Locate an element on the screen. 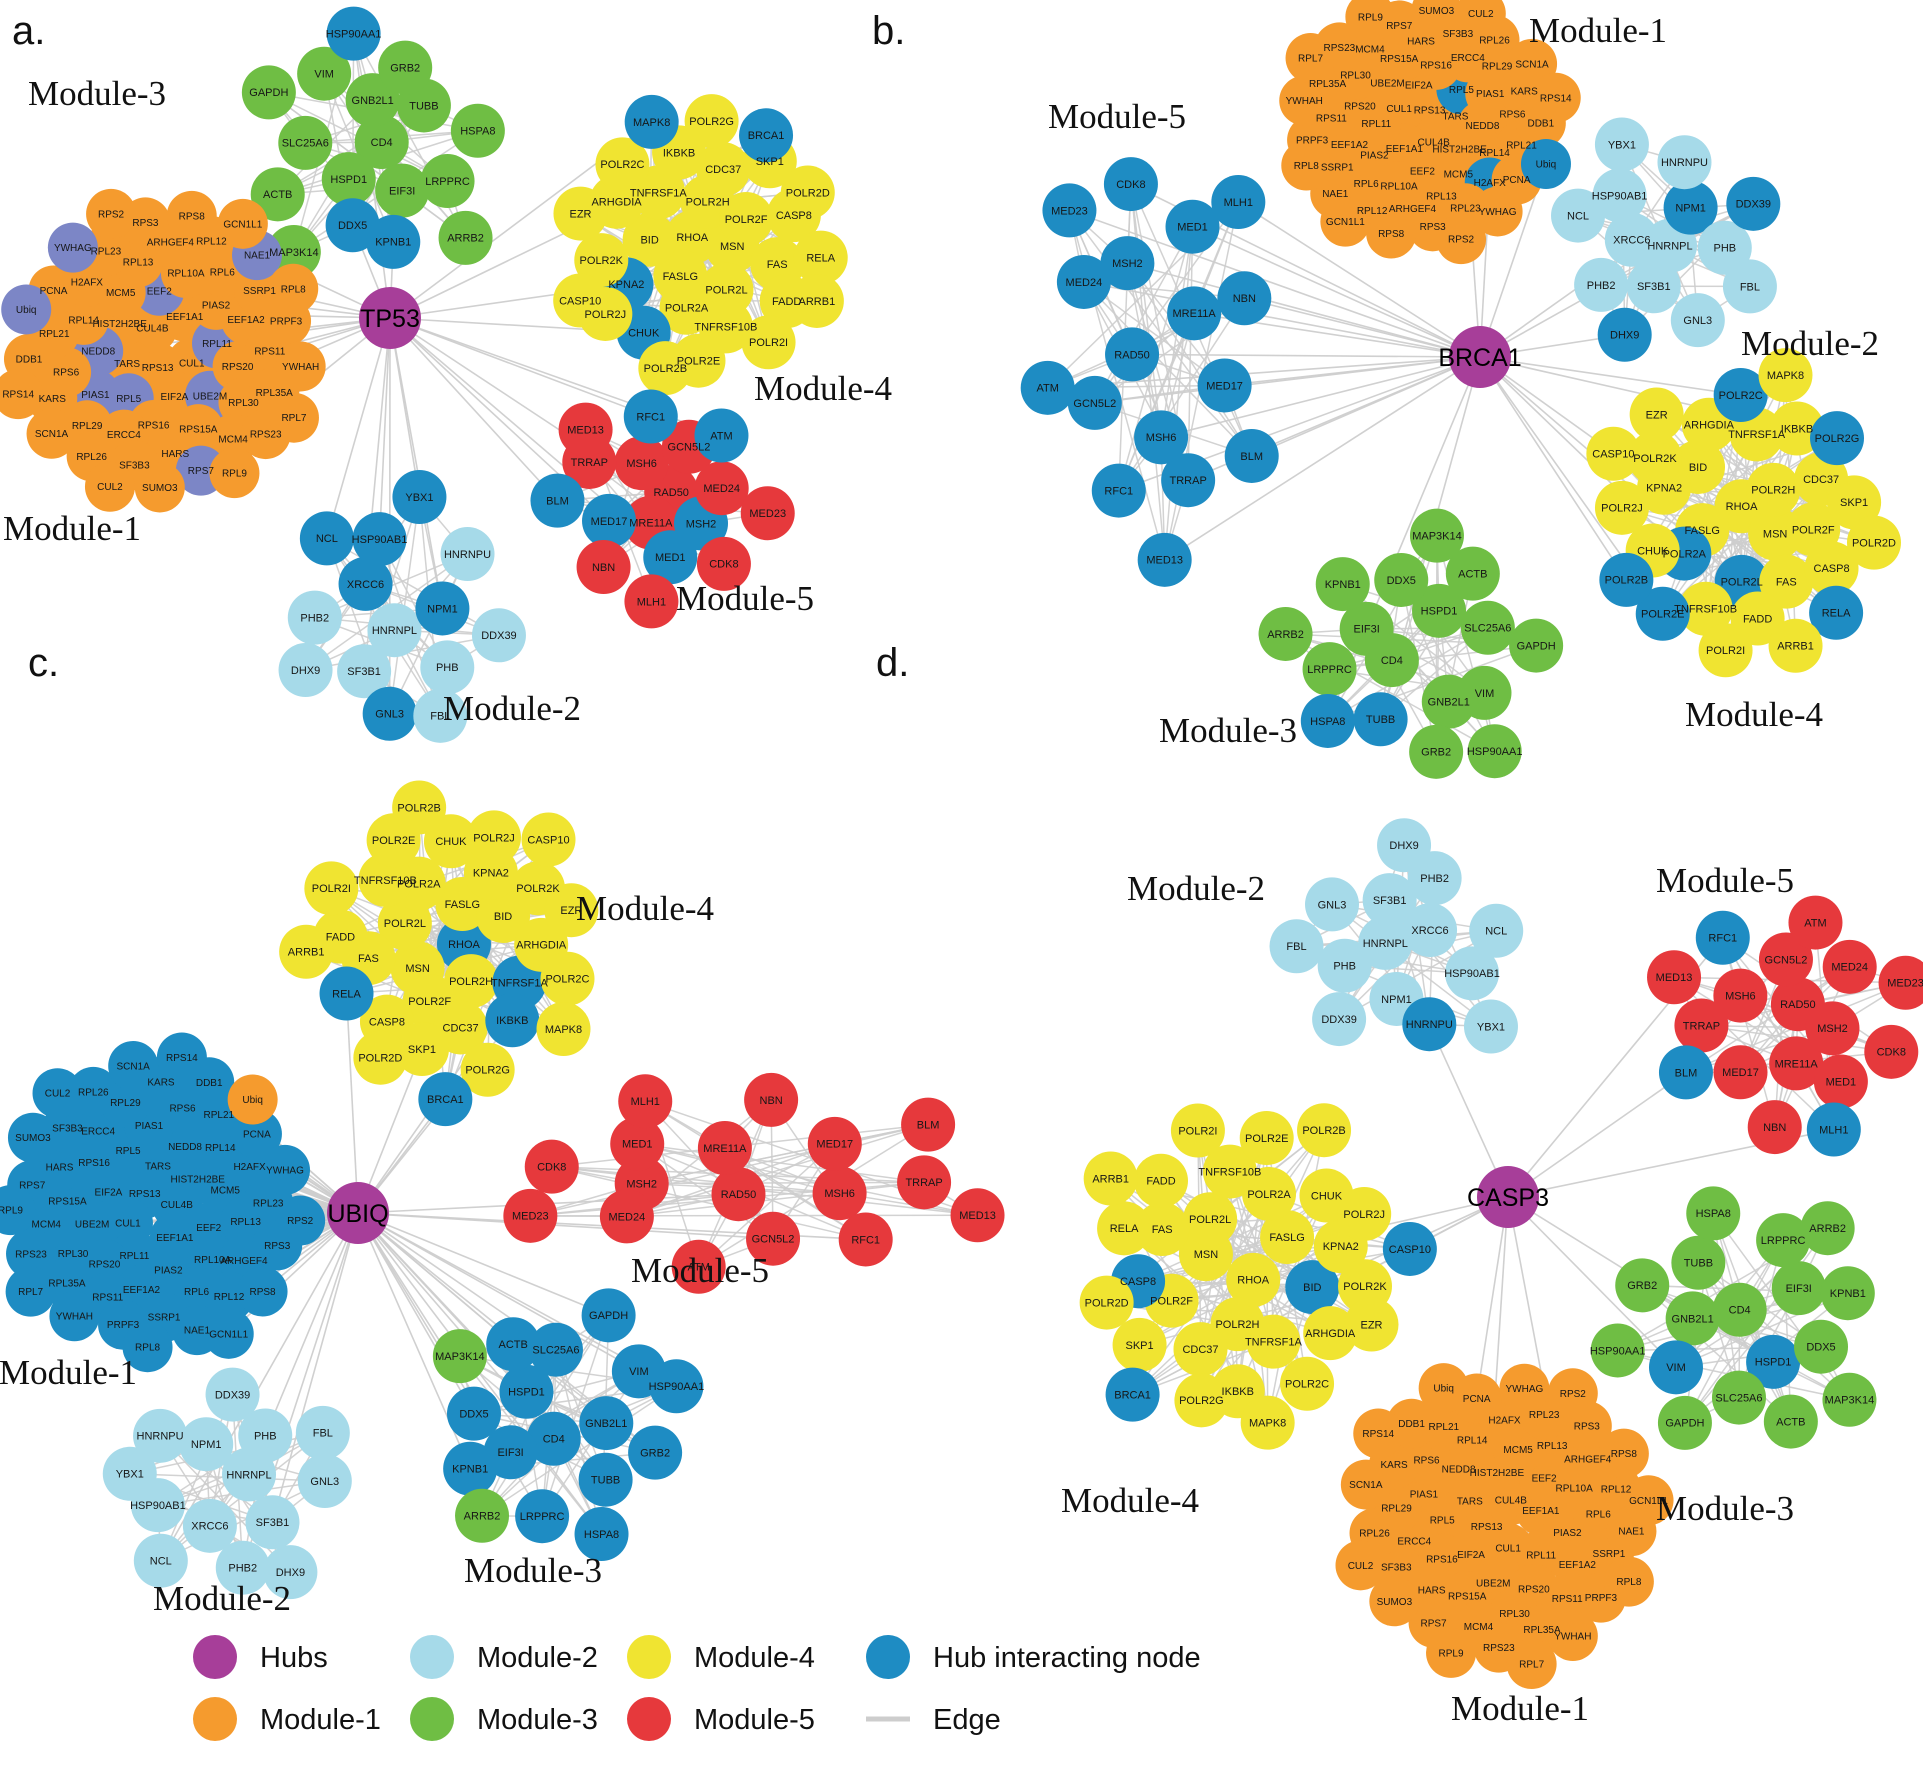 The height and width of the screenshot is (1775, 1923). node-BLM is located at coordinates (557, 500).